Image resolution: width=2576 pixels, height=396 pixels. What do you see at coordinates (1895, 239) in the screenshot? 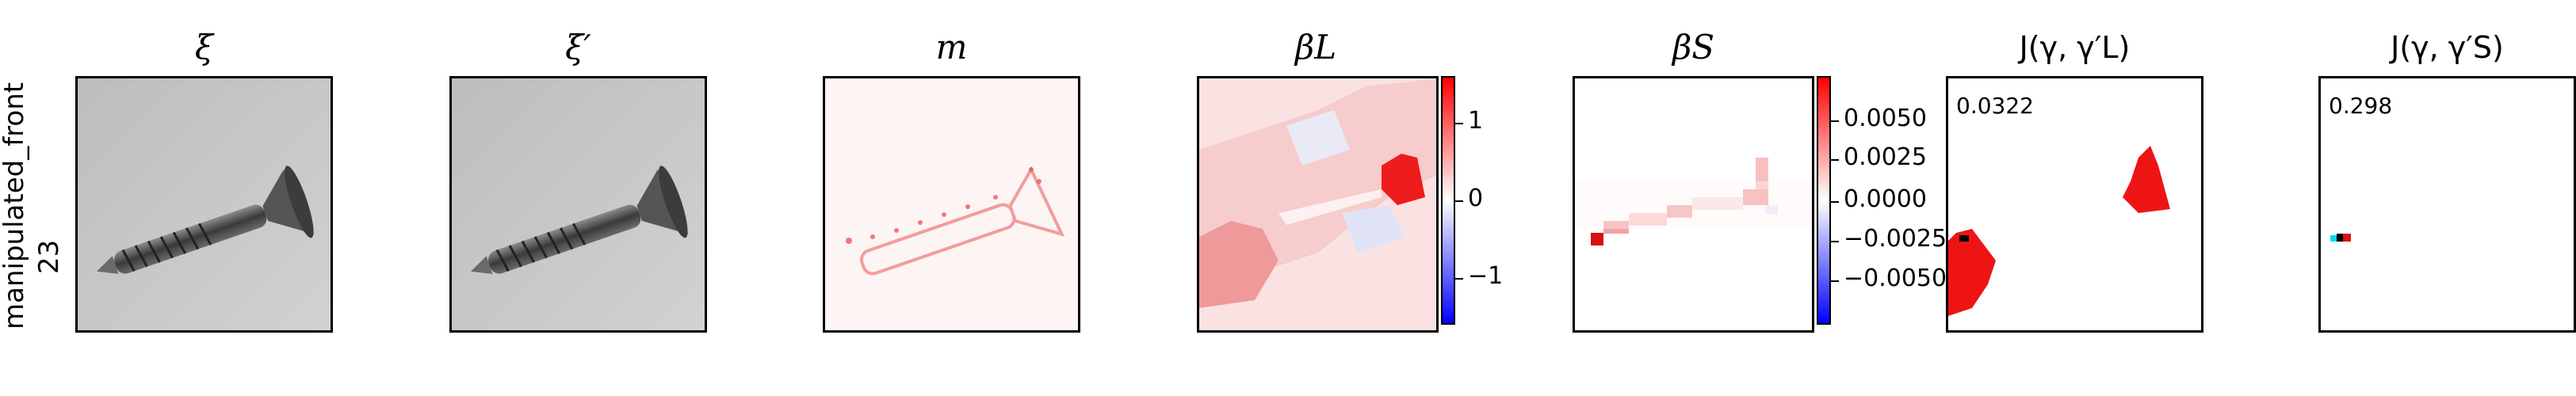
I see `colorbar-s-tick-3: −0.0025` at bounding box center [1895, 239].